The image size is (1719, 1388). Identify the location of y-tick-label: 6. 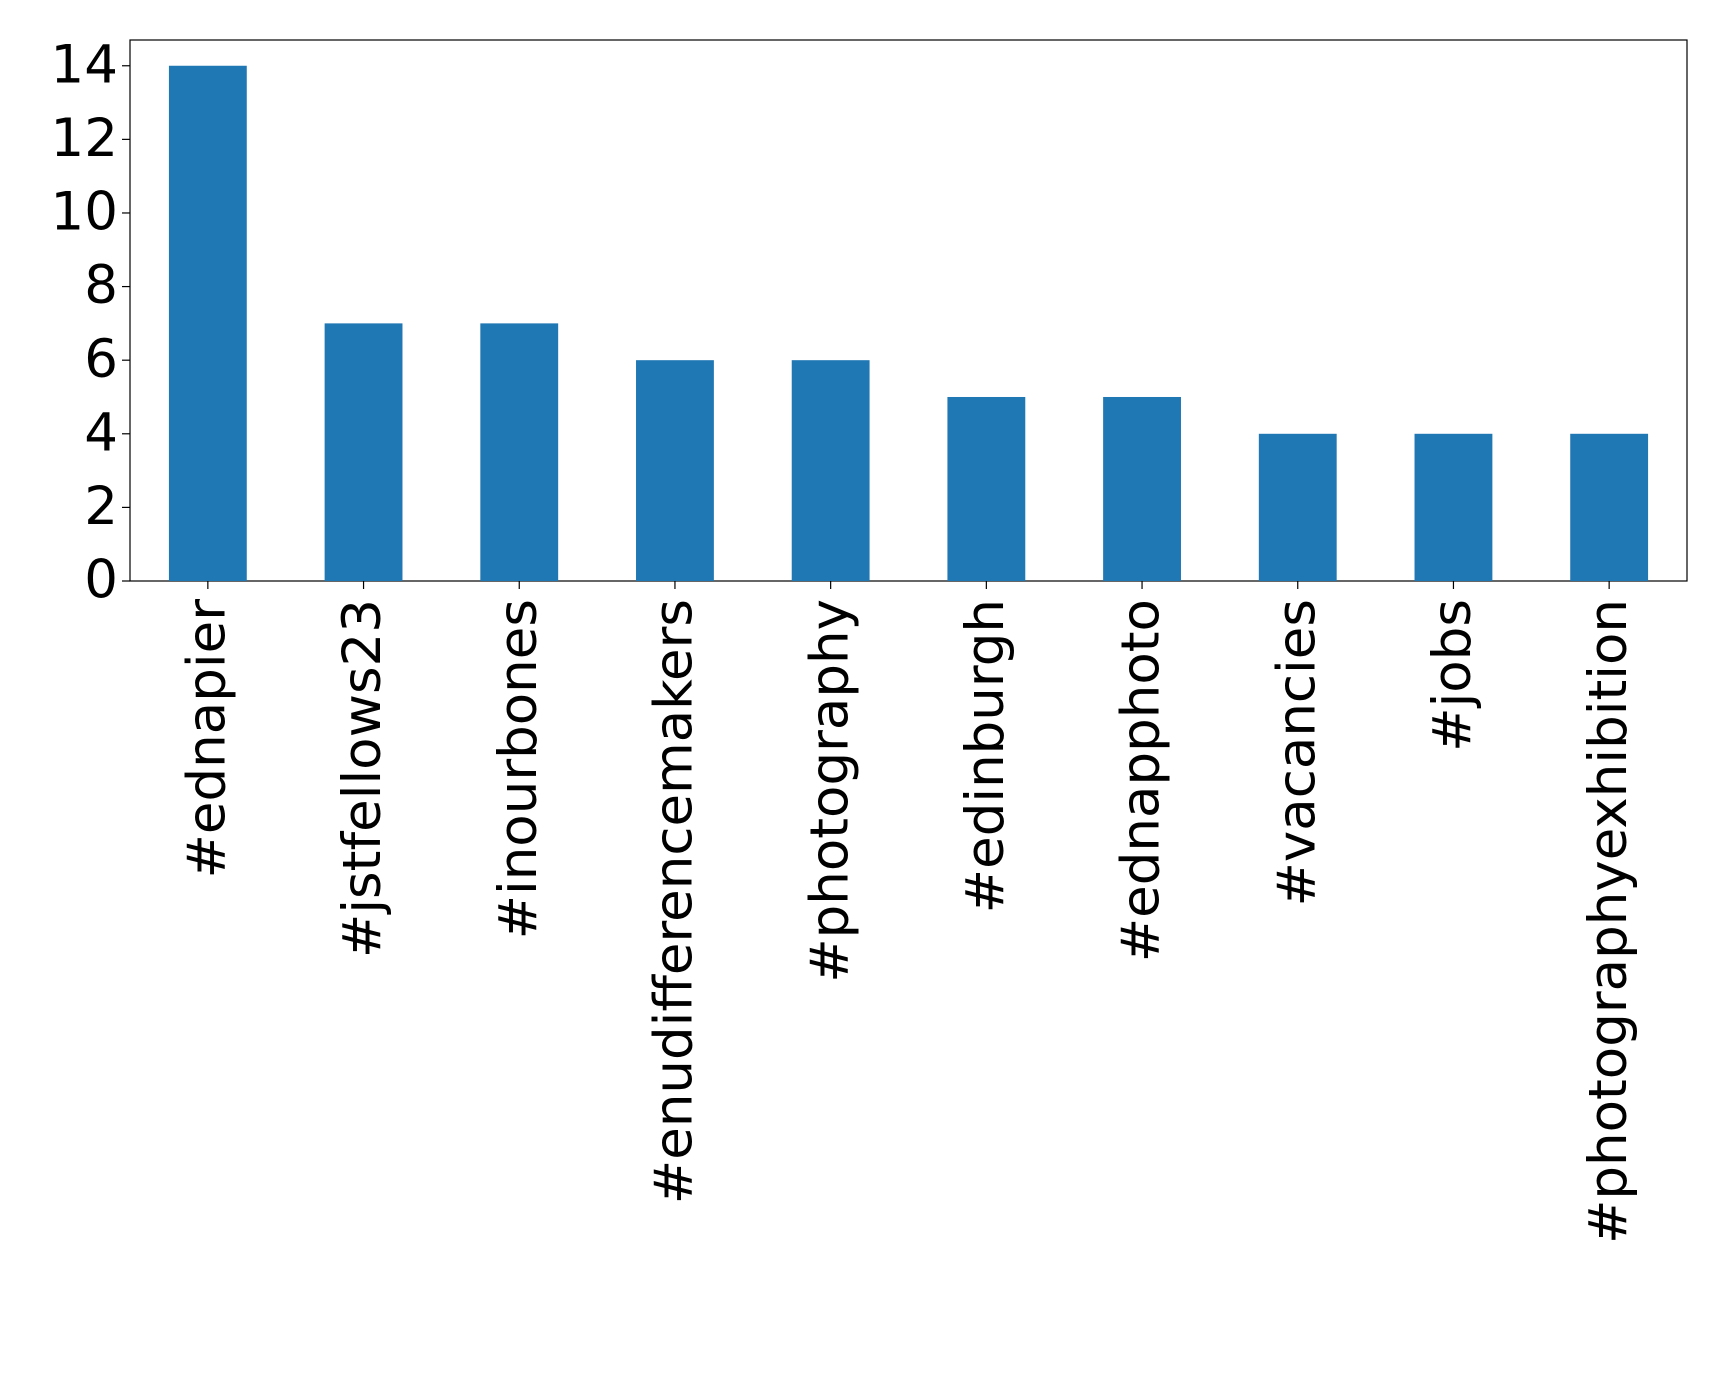
(101, 359).